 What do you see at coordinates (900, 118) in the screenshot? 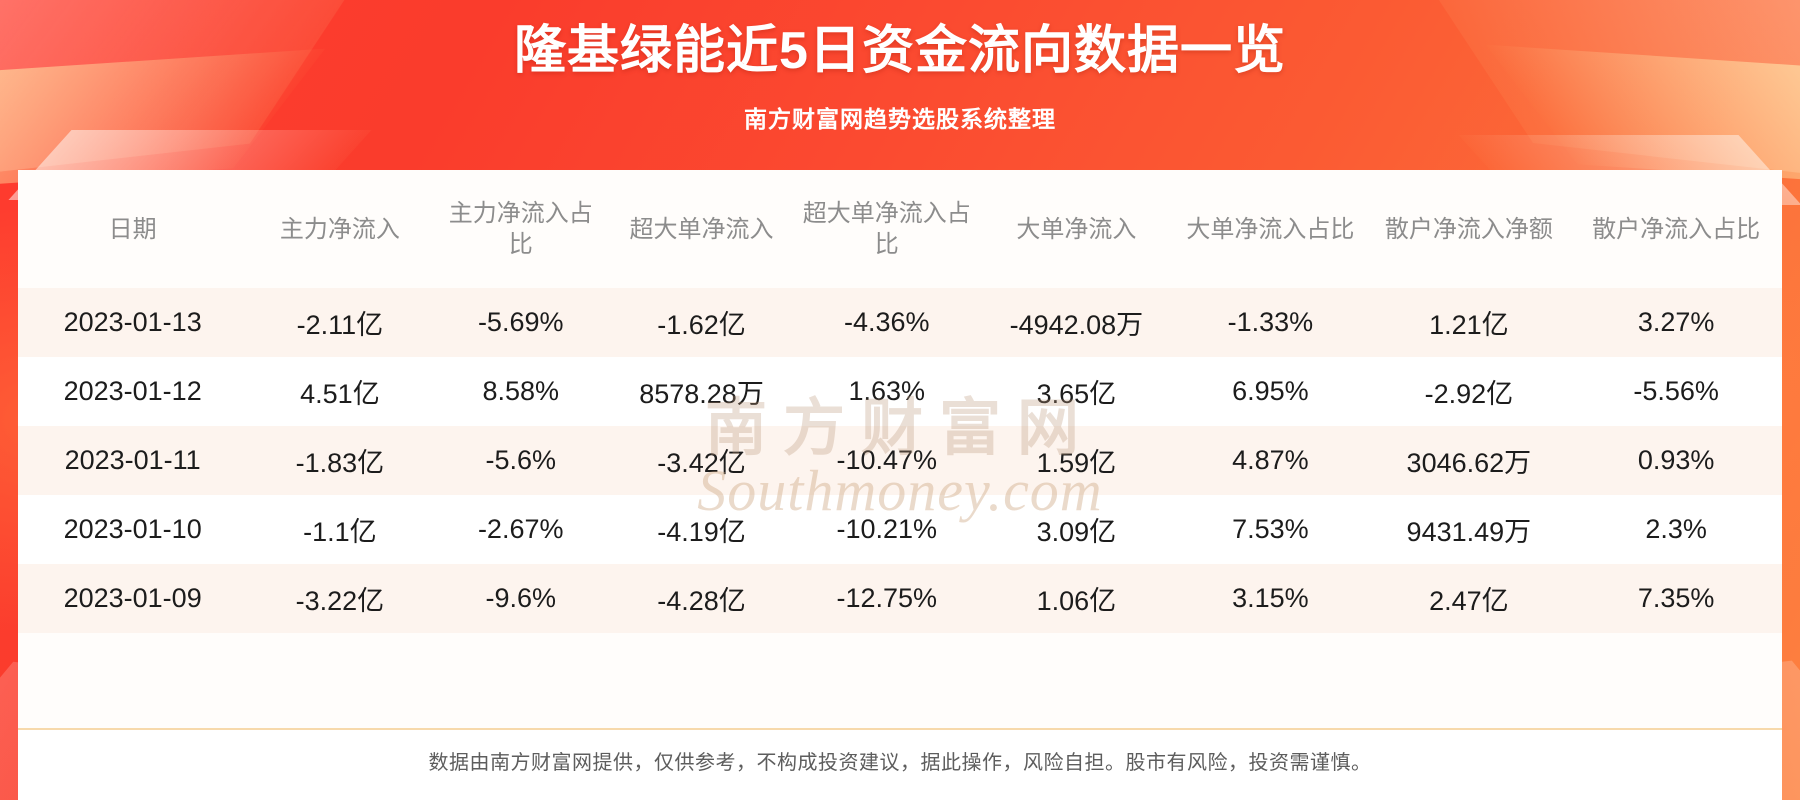
I see `page-subtitle: 南方财富网趋势选股系统整理` at bounding box center [900, 118].